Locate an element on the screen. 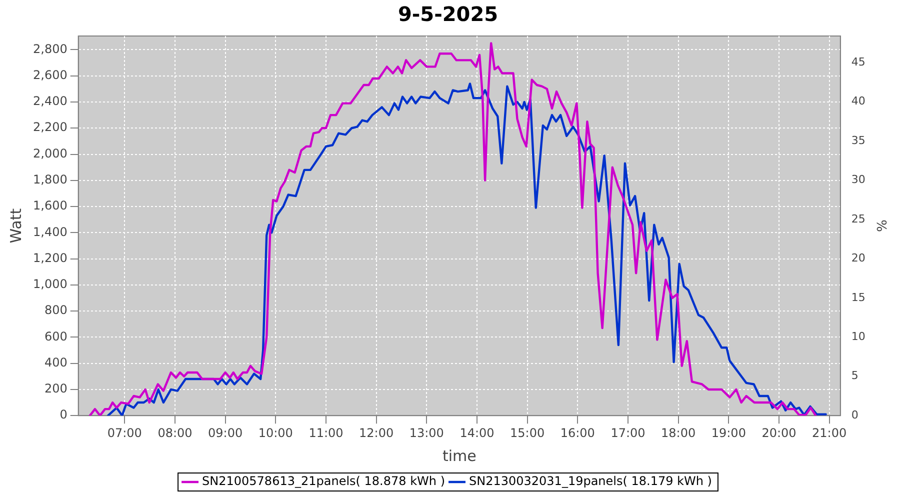  y2-tick-label: 10 is located at coordinates (858, 337).